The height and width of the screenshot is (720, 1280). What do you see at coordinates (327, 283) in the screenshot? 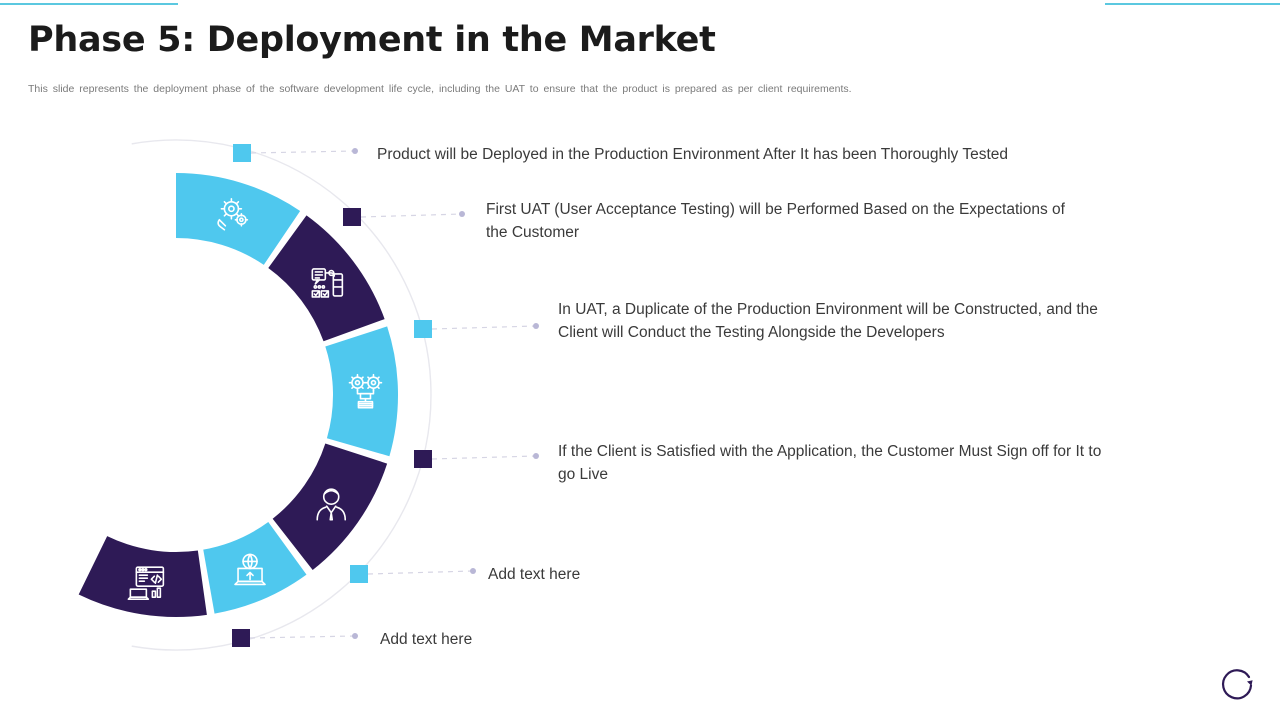
I see `checklist-server-icon` at bounding box center [327, 283].